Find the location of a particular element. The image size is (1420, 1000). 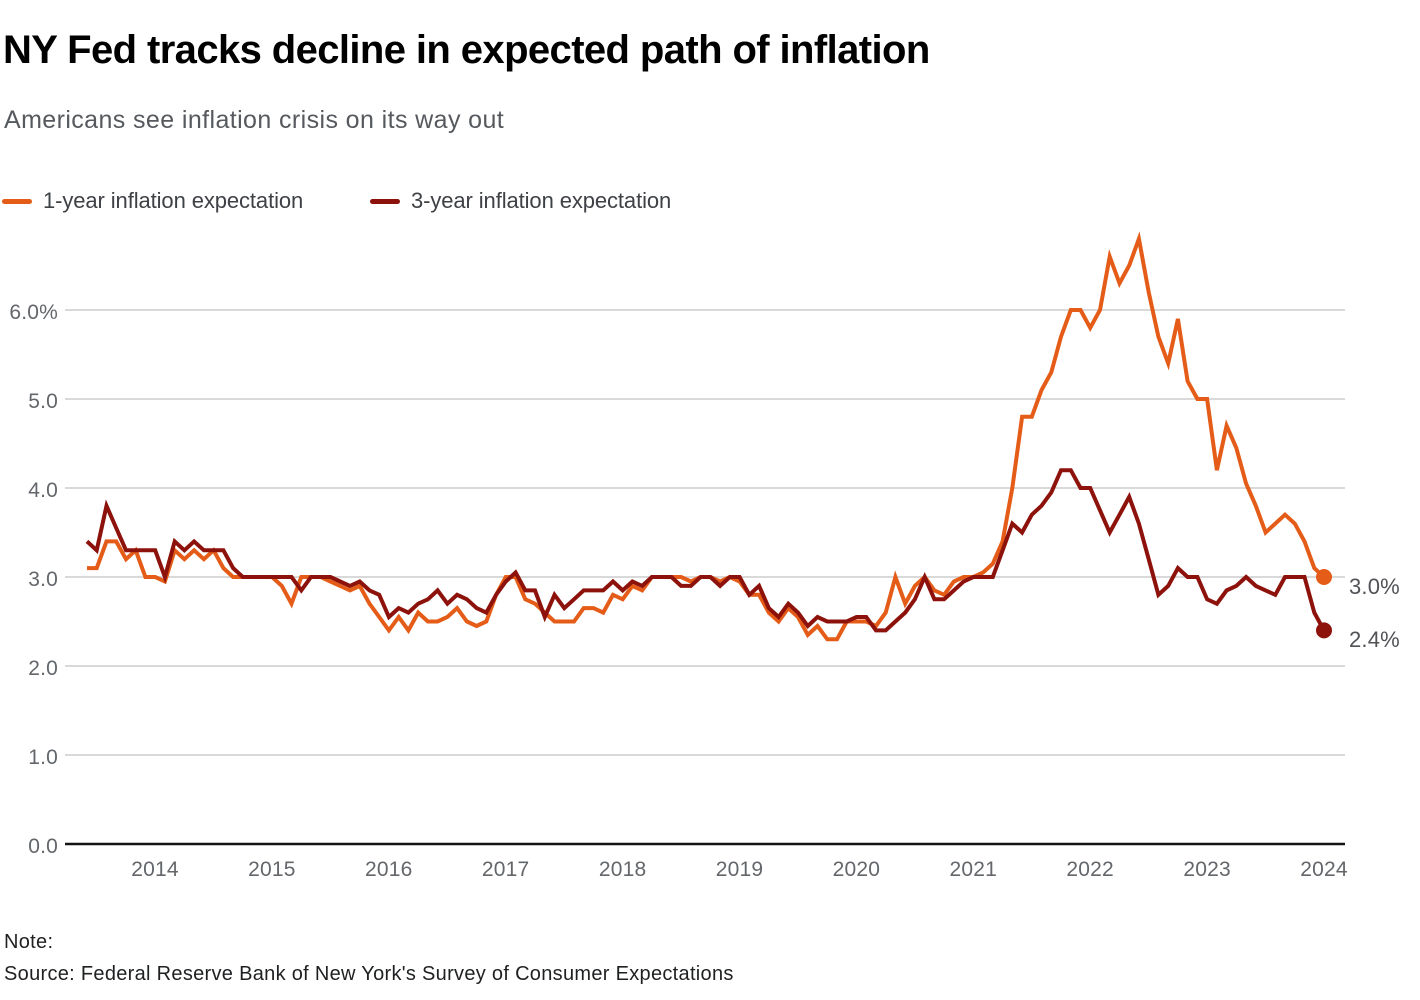

x-tick-label: 2023 is located at coordinates (1207, 869).